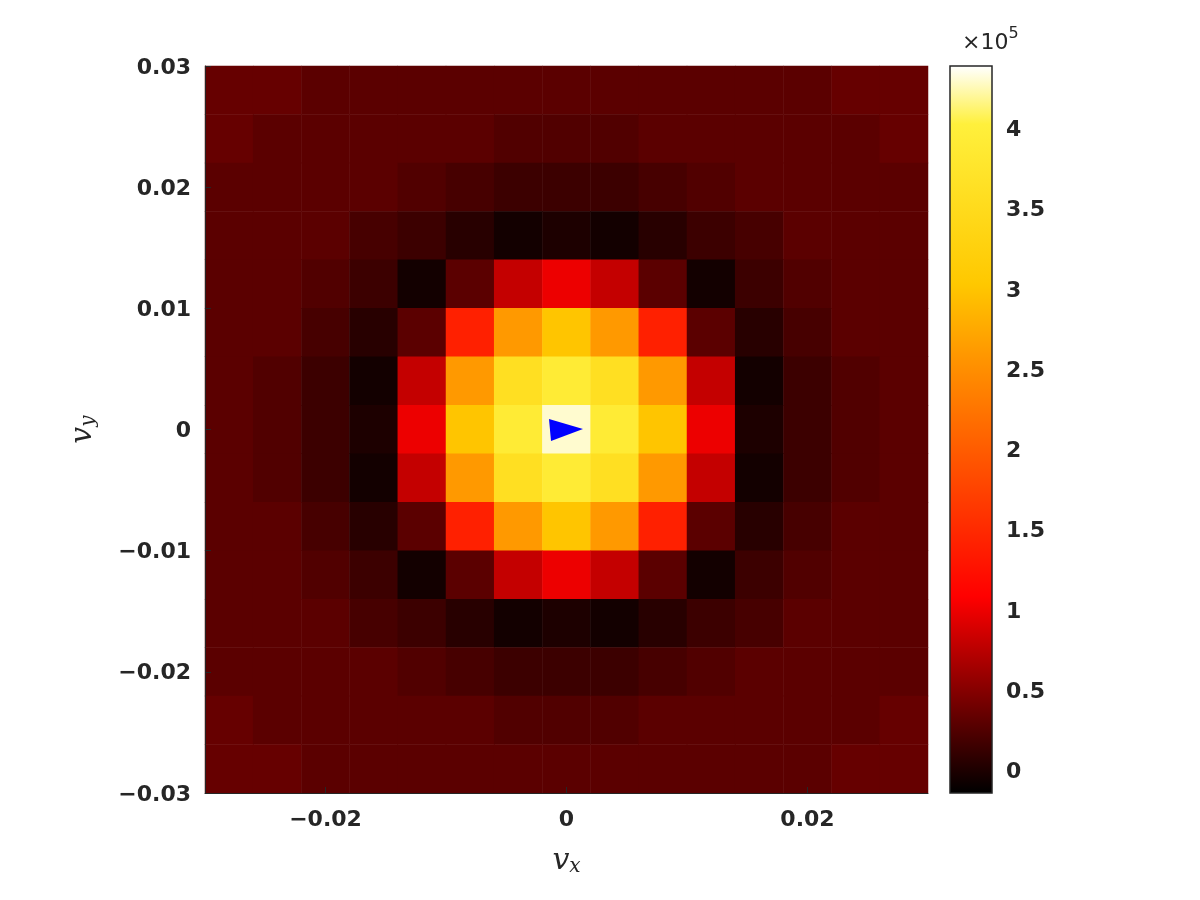  I want to click on color-bar-label: 1.5, so click(1025, 530).